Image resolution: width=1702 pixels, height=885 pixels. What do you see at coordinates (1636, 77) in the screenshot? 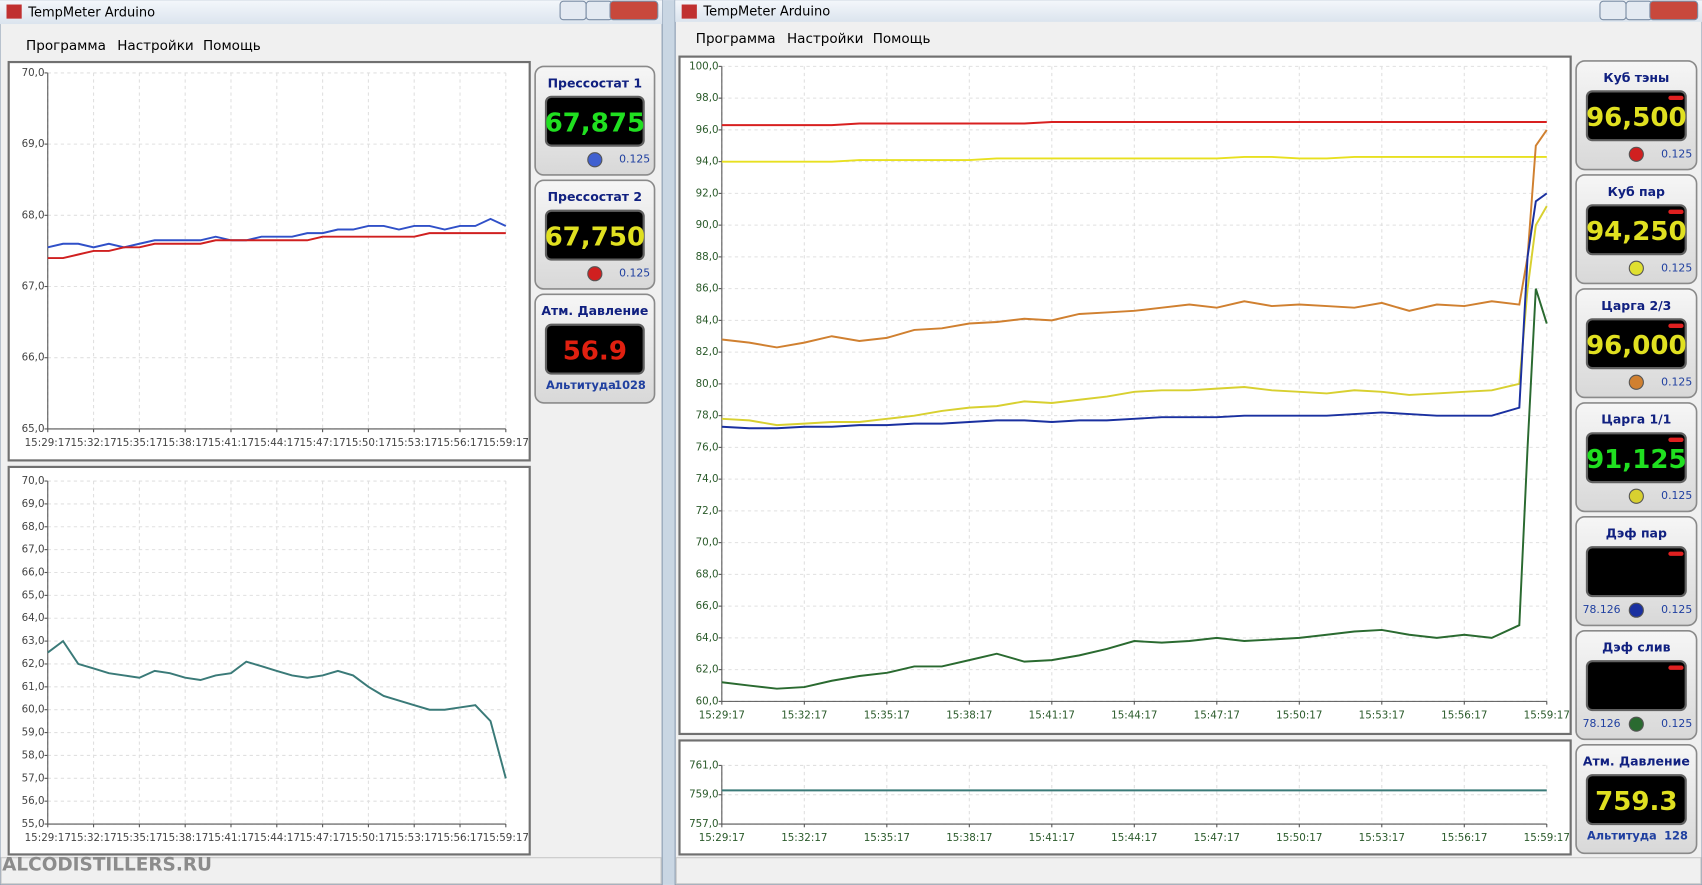
I see `panel-title: Куб тэны` at bounding box center [1636, 77].